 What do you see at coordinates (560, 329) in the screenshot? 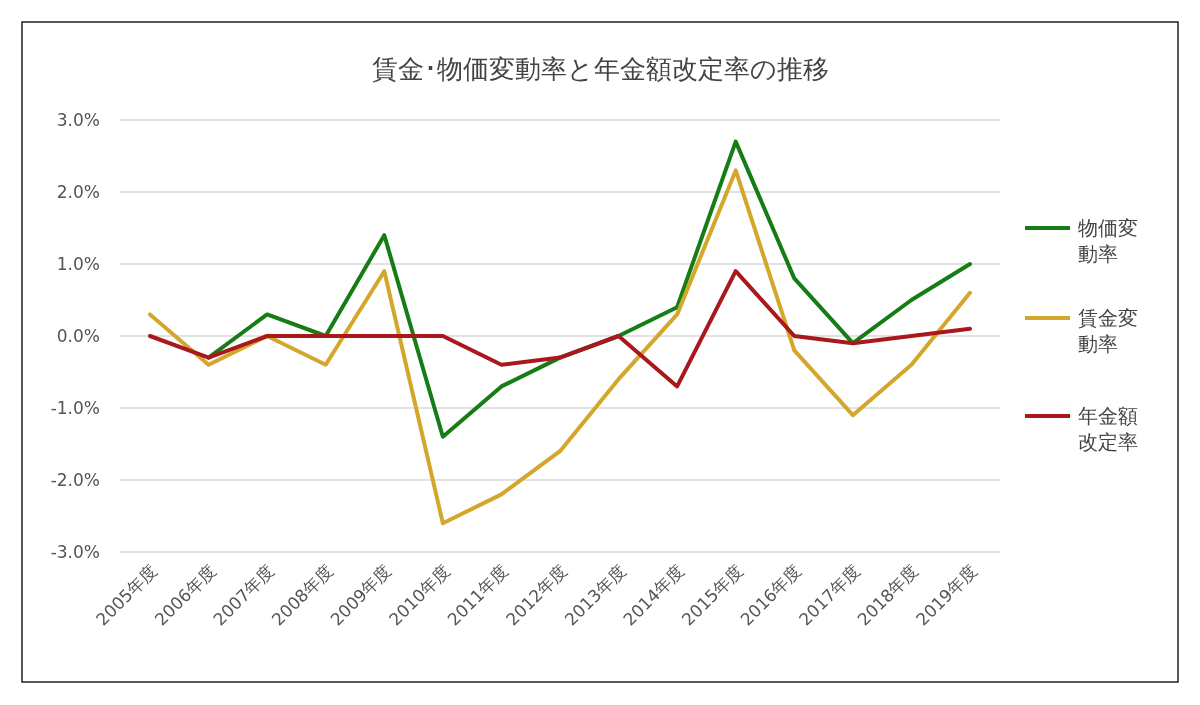
I see `line-series` at bounding box center [560, 329].